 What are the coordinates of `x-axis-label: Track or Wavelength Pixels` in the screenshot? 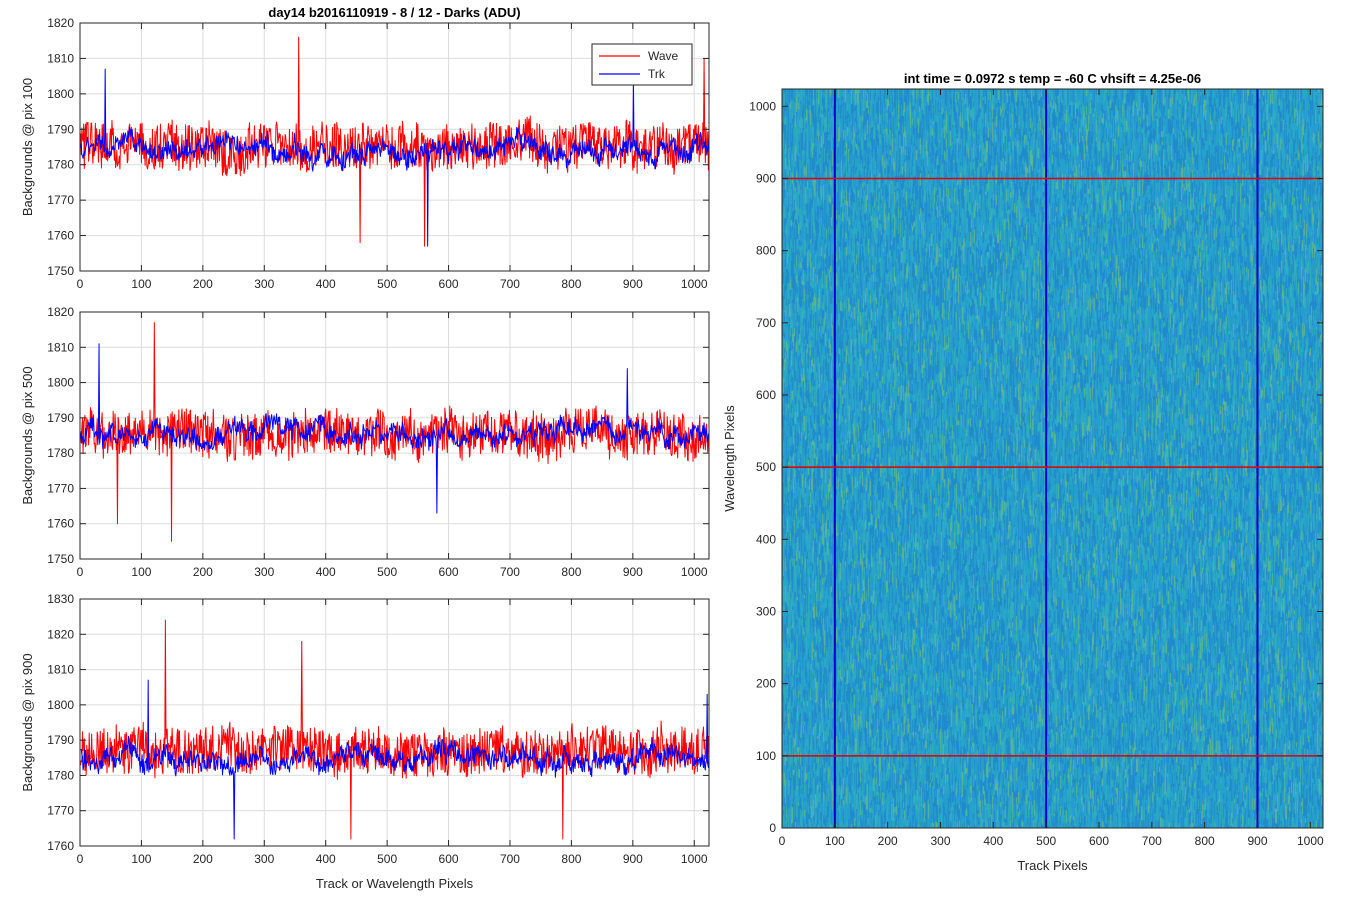 It's located at (395, 883).